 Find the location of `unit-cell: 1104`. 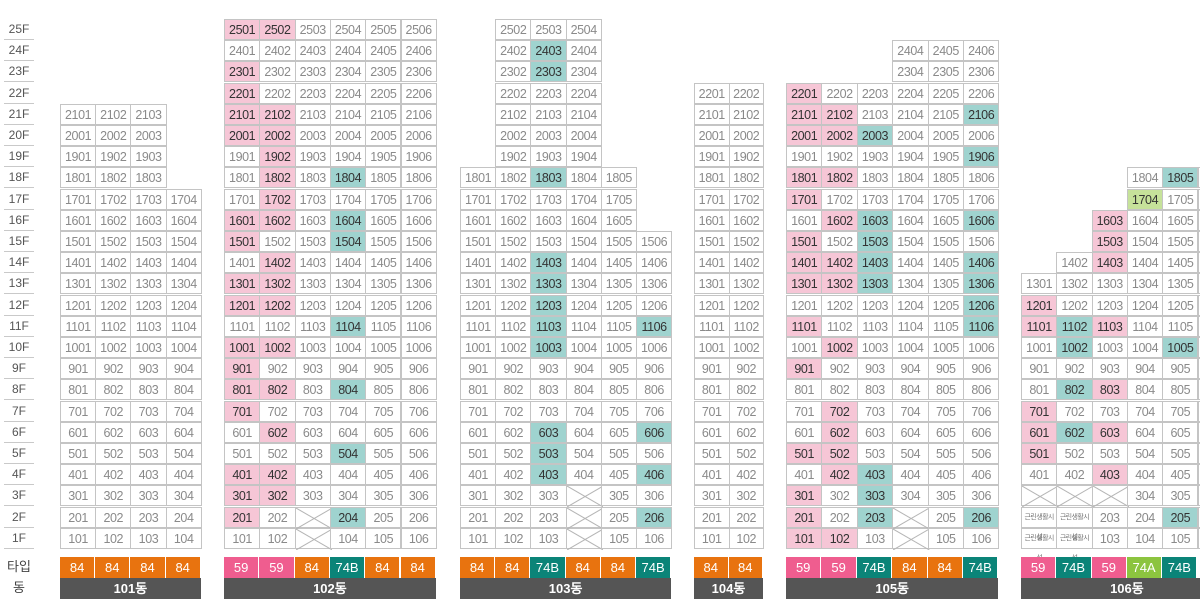

unit-cell: 1104 is located at coordinates (348, 326).